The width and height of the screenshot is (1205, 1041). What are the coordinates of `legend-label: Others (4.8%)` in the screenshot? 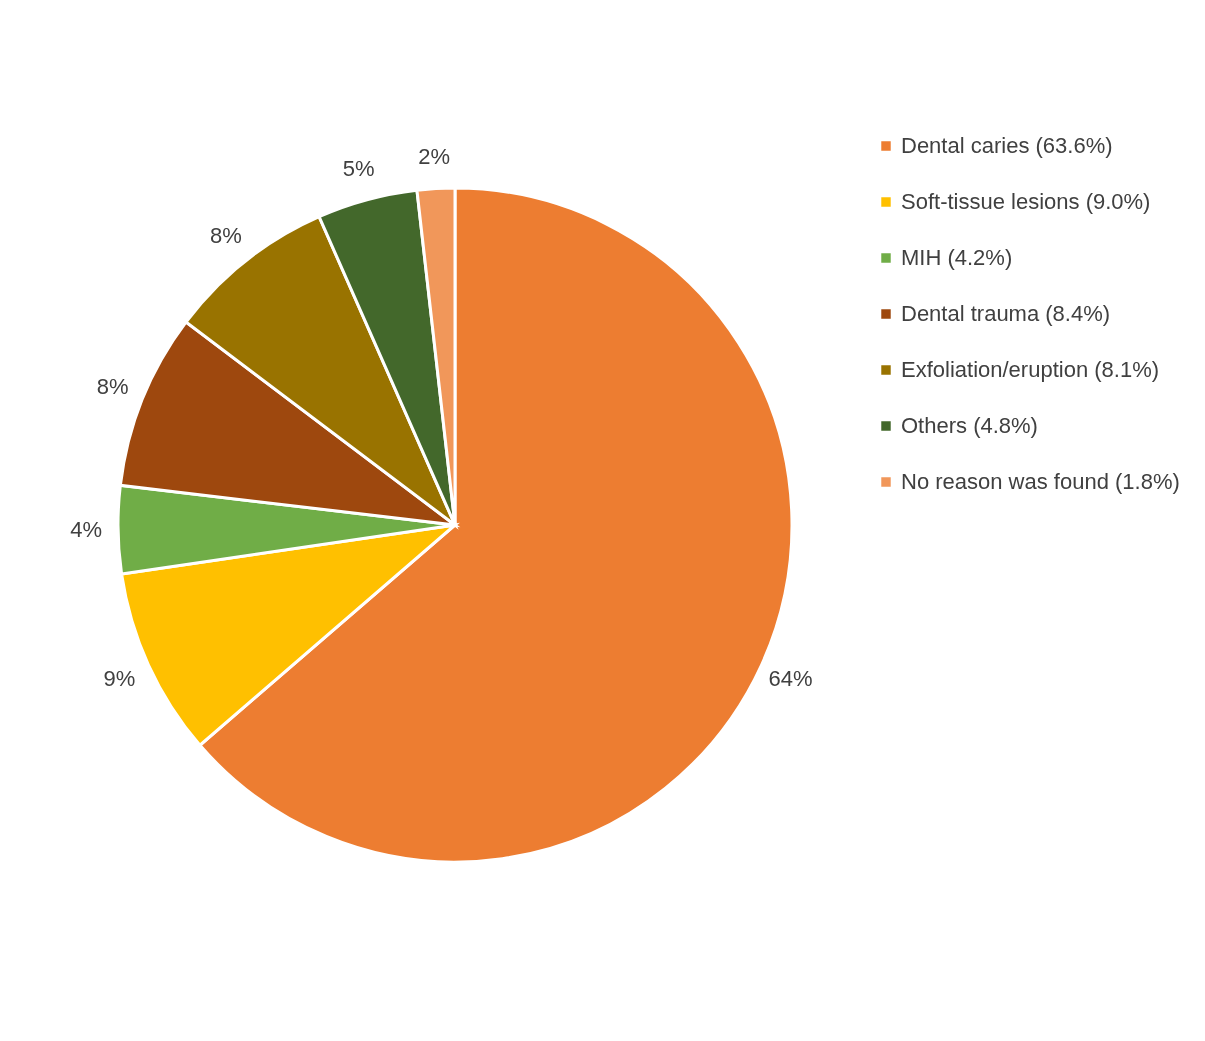 It's located at (969, 425).